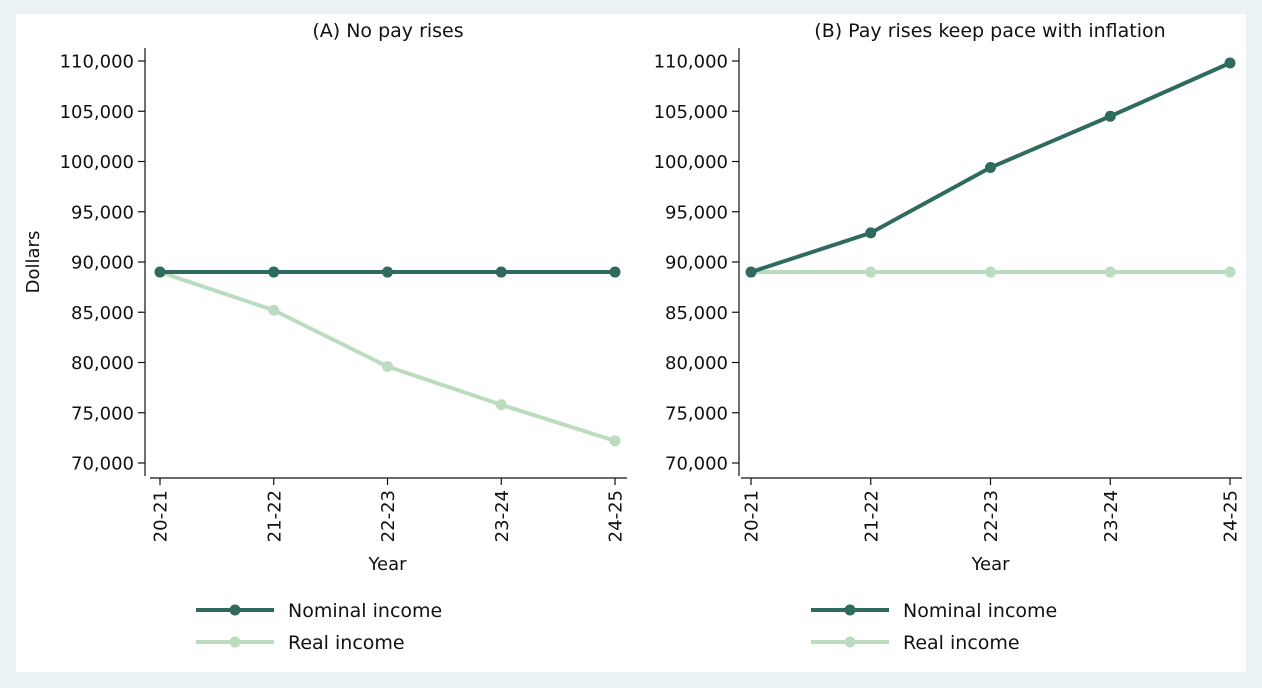 The image size is (1262, 688). Describe the element at coordinates (989, 31) in the screenshot. I see `panel-title: (B) Pay rises keep pace with inflation` at that location.